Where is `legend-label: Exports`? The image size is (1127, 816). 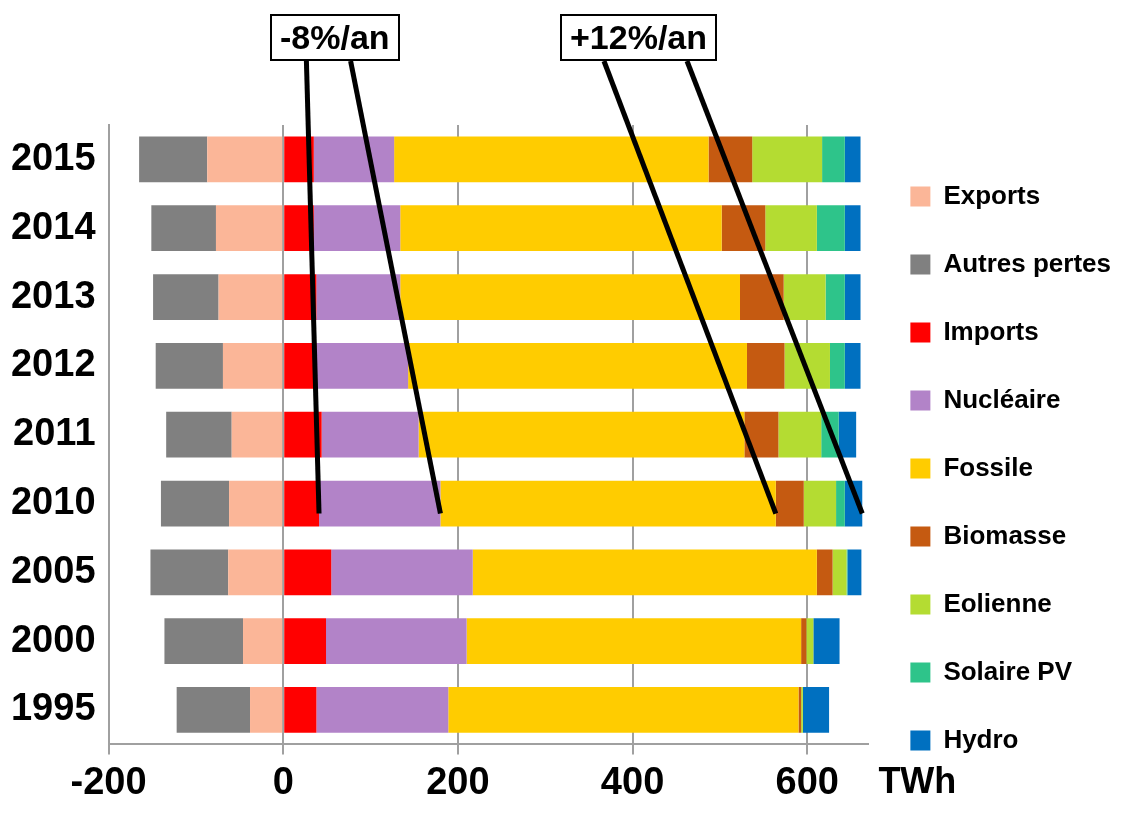 legend-label: Exports is located at coordinates (992, 194).